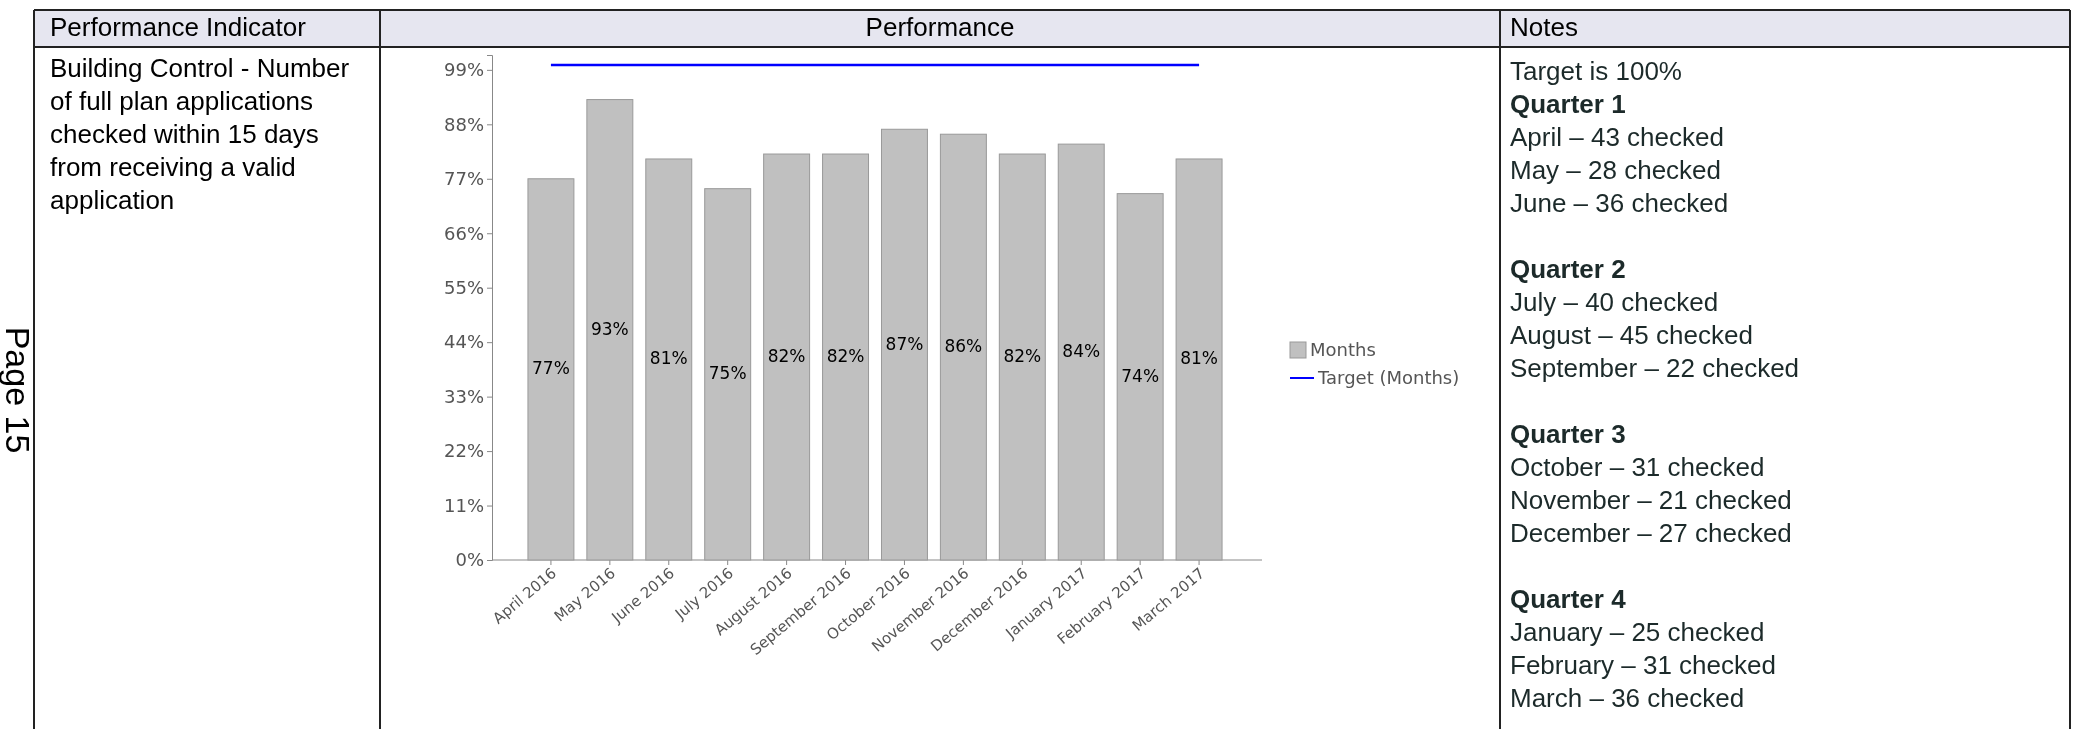  Describe the element at coordinates (463, 342) in the screenshot. I see `y-tick-label: 44%` at that location.